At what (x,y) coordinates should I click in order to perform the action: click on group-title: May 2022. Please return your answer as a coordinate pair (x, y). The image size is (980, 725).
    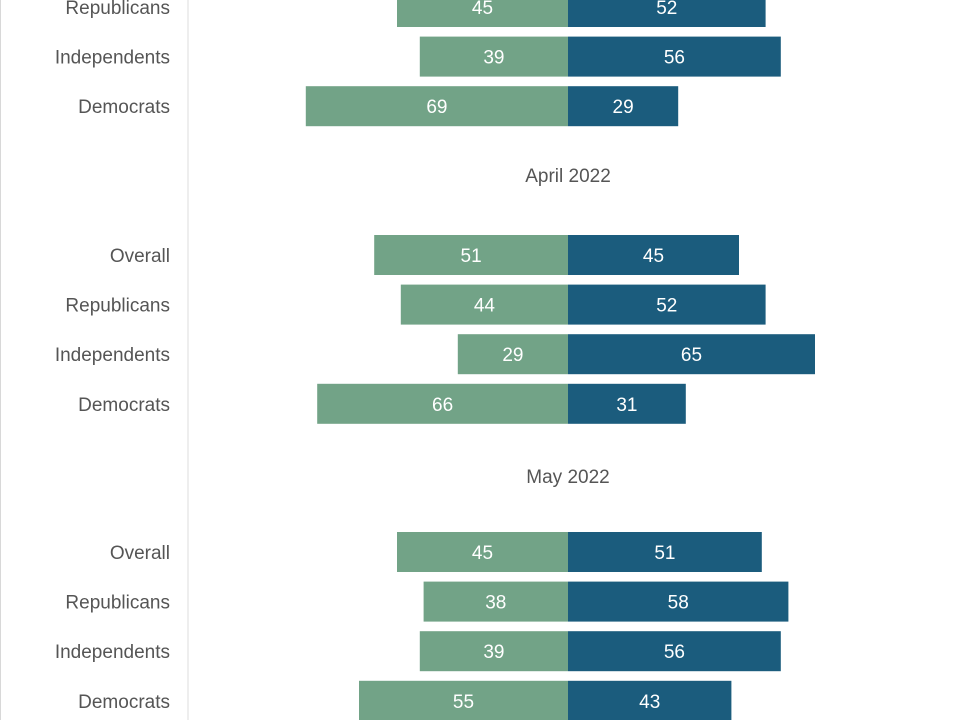
    Looking at the image, I should click on (567, 477).